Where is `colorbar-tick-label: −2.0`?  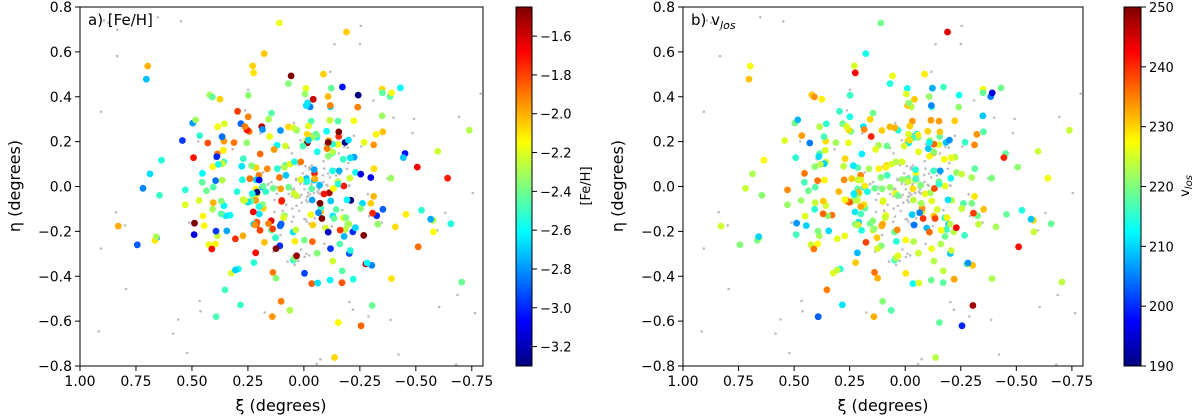 colorbar-tick-label: −2.0 is located at coordinates (556, 115).